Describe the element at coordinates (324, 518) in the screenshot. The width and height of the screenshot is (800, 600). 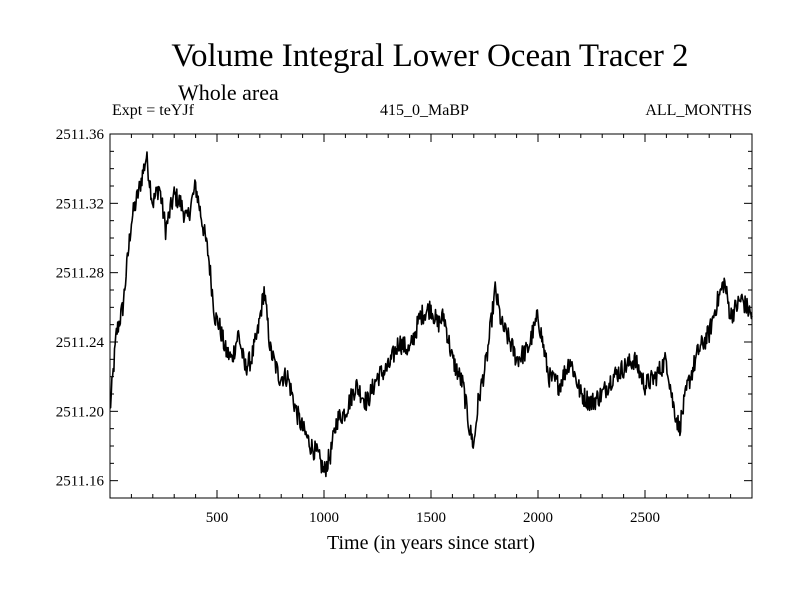
I see `x-tick-label: 1000` at that location.